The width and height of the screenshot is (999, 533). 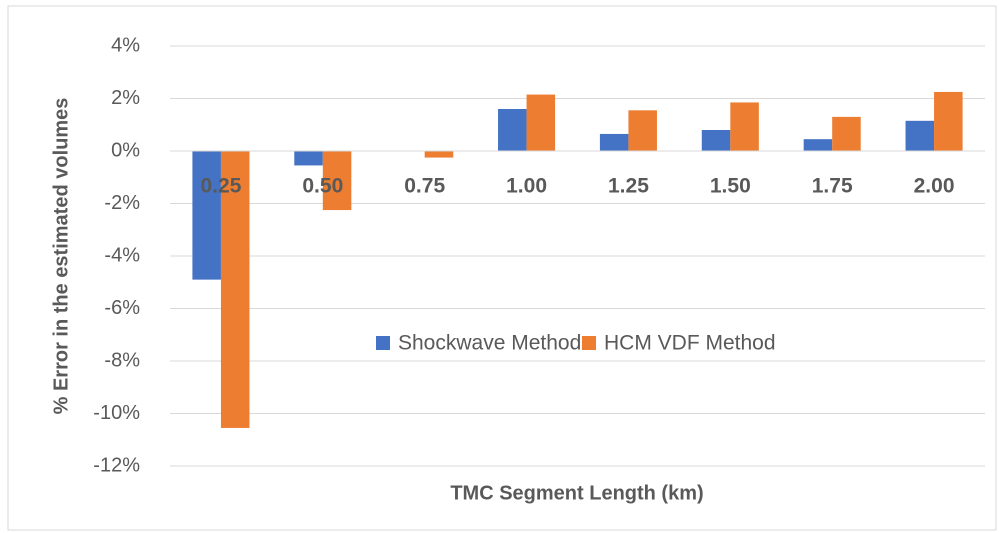 What do you see at coordinates (125, 150) in the screenshot?
I see `y-tick-label: 0%` at bounding box center [125, 150].